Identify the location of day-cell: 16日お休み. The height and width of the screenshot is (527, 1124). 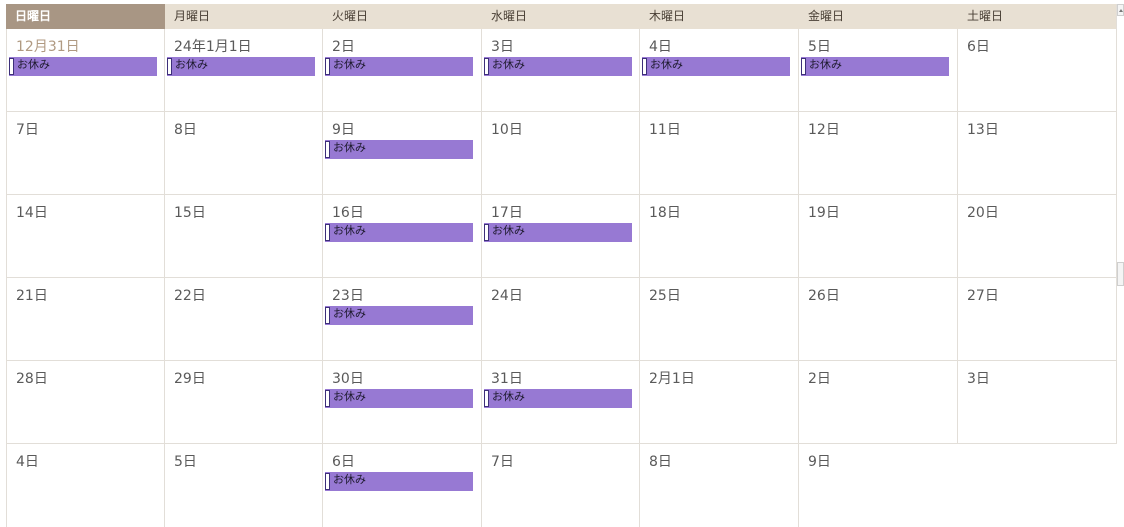
(402, 236).